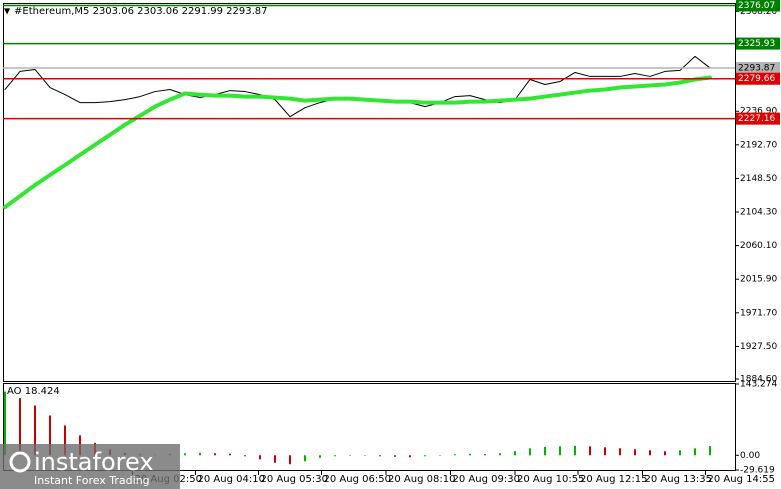 This screenshot has width=781, height=489. What do you see at coordinates (758, 313) in the screenshot?
I see `y-tick-label: 1971.70` at bounding box center [758, 313].